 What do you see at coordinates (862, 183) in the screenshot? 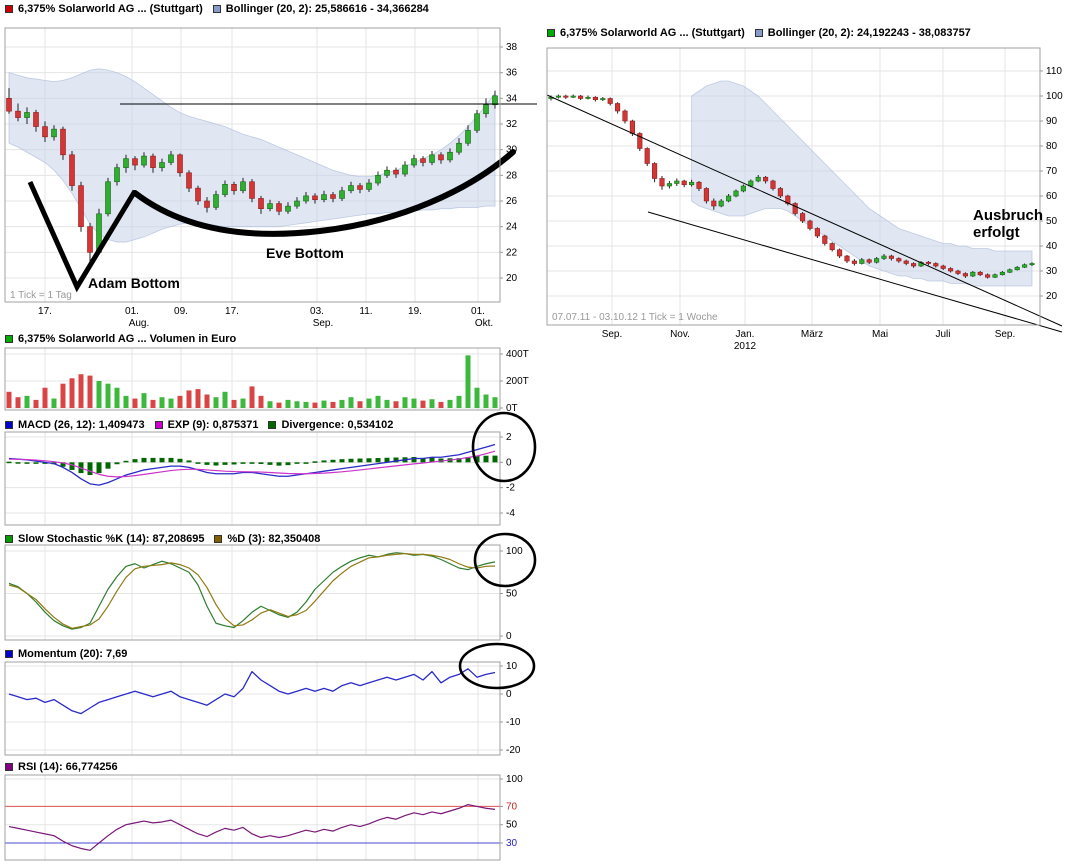
I see `bollinger-band` at bounding box center [862, 183].